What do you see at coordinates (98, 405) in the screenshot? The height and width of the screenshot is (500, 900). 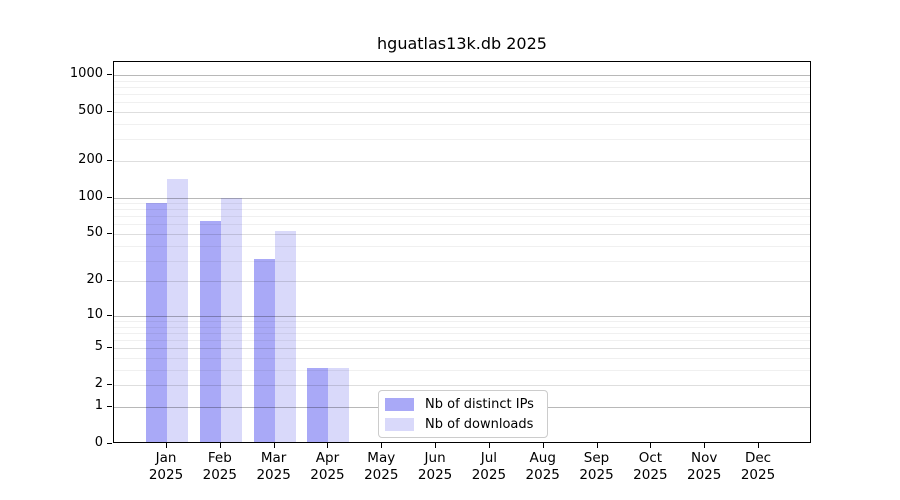 I see `y-tick-label-1: 1` at bounding box center [98, 405].